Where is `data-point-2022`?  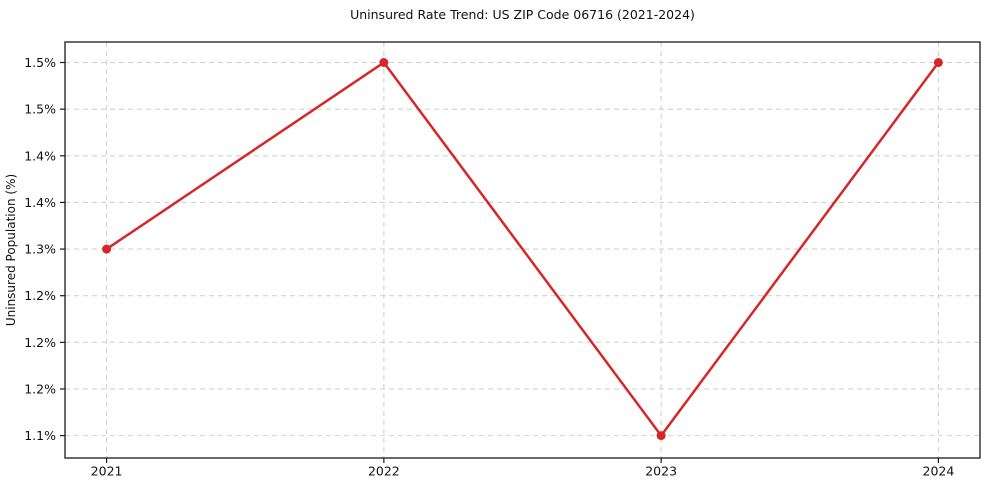
data-point-2022 is located at coordinates (384, 63).